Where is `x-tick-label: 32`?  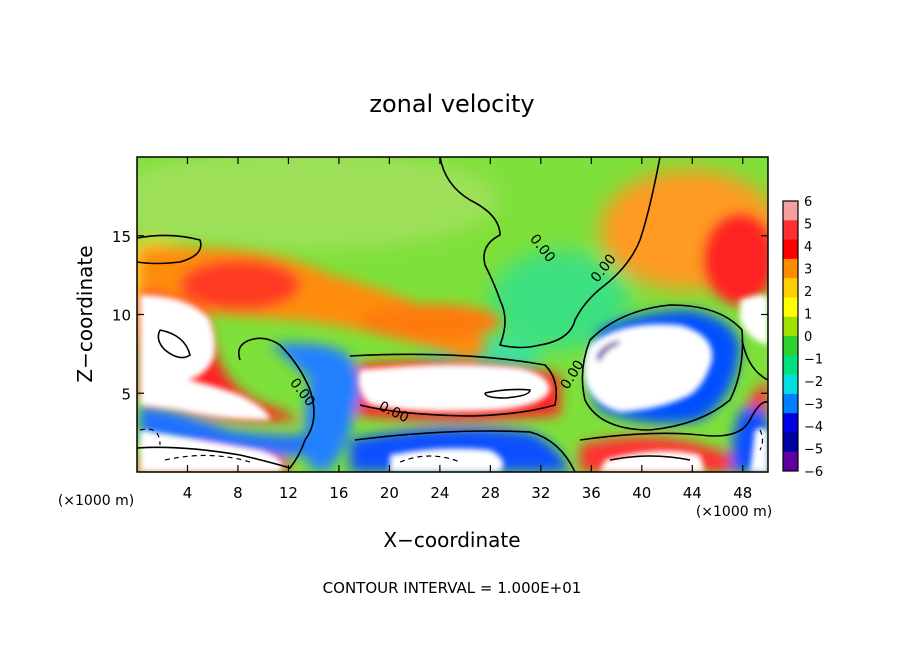 x-tick-label: 32 is located at coordinates (540, 493).